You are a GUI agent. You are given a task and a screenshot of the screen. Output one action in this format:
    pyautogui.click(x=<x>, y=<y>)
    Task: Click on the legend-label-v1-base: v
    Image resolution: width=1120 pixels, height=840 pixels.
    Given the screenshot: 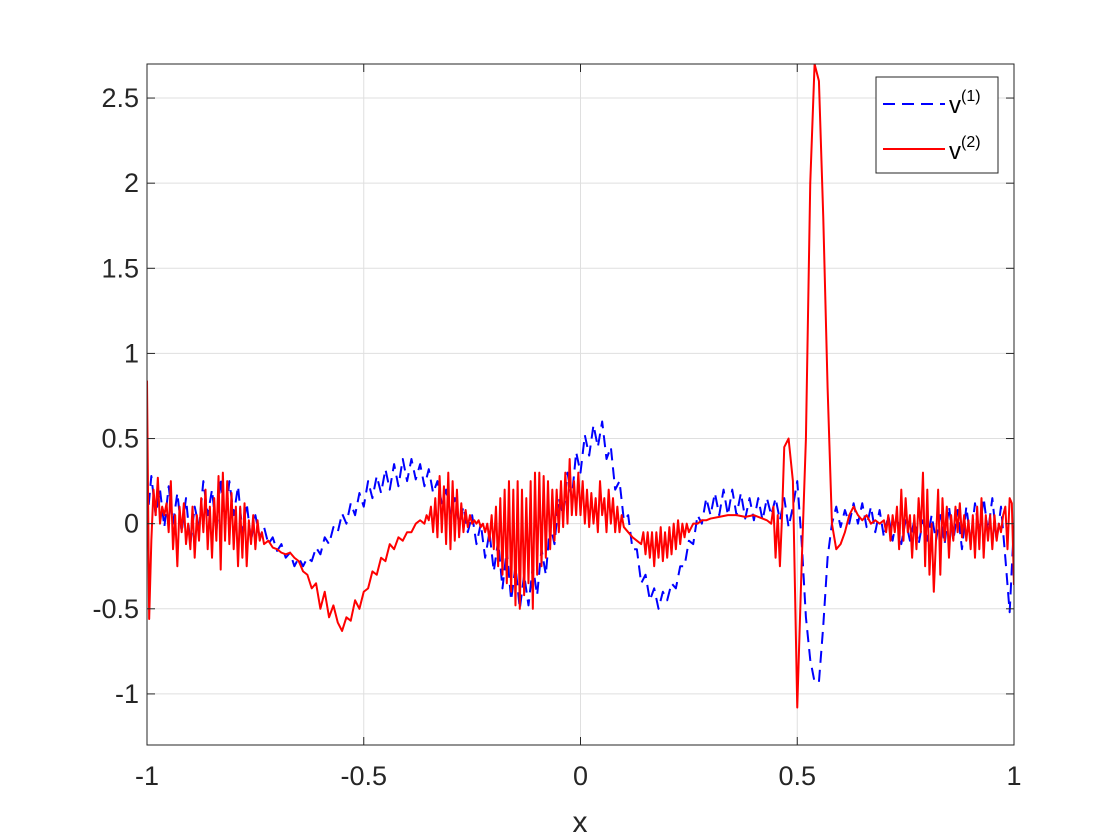 What is the action you would take?
    pyautogui.click(x=955, y=105)
    